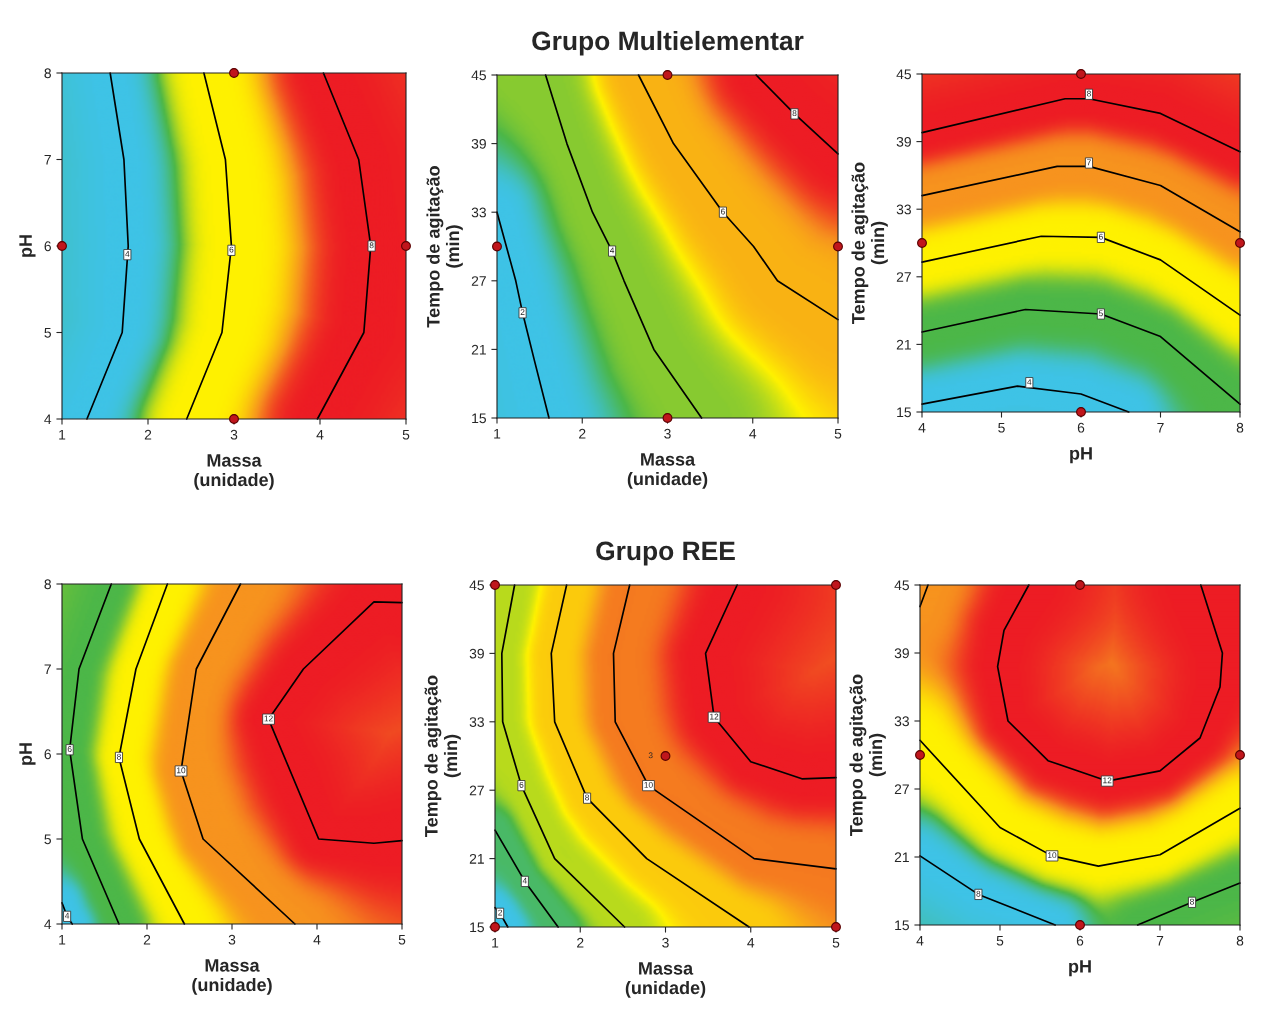 The height and width of the screenshot is (1010, 1263). I want to click on chart-title: Grupo REE, so click(665, 553).